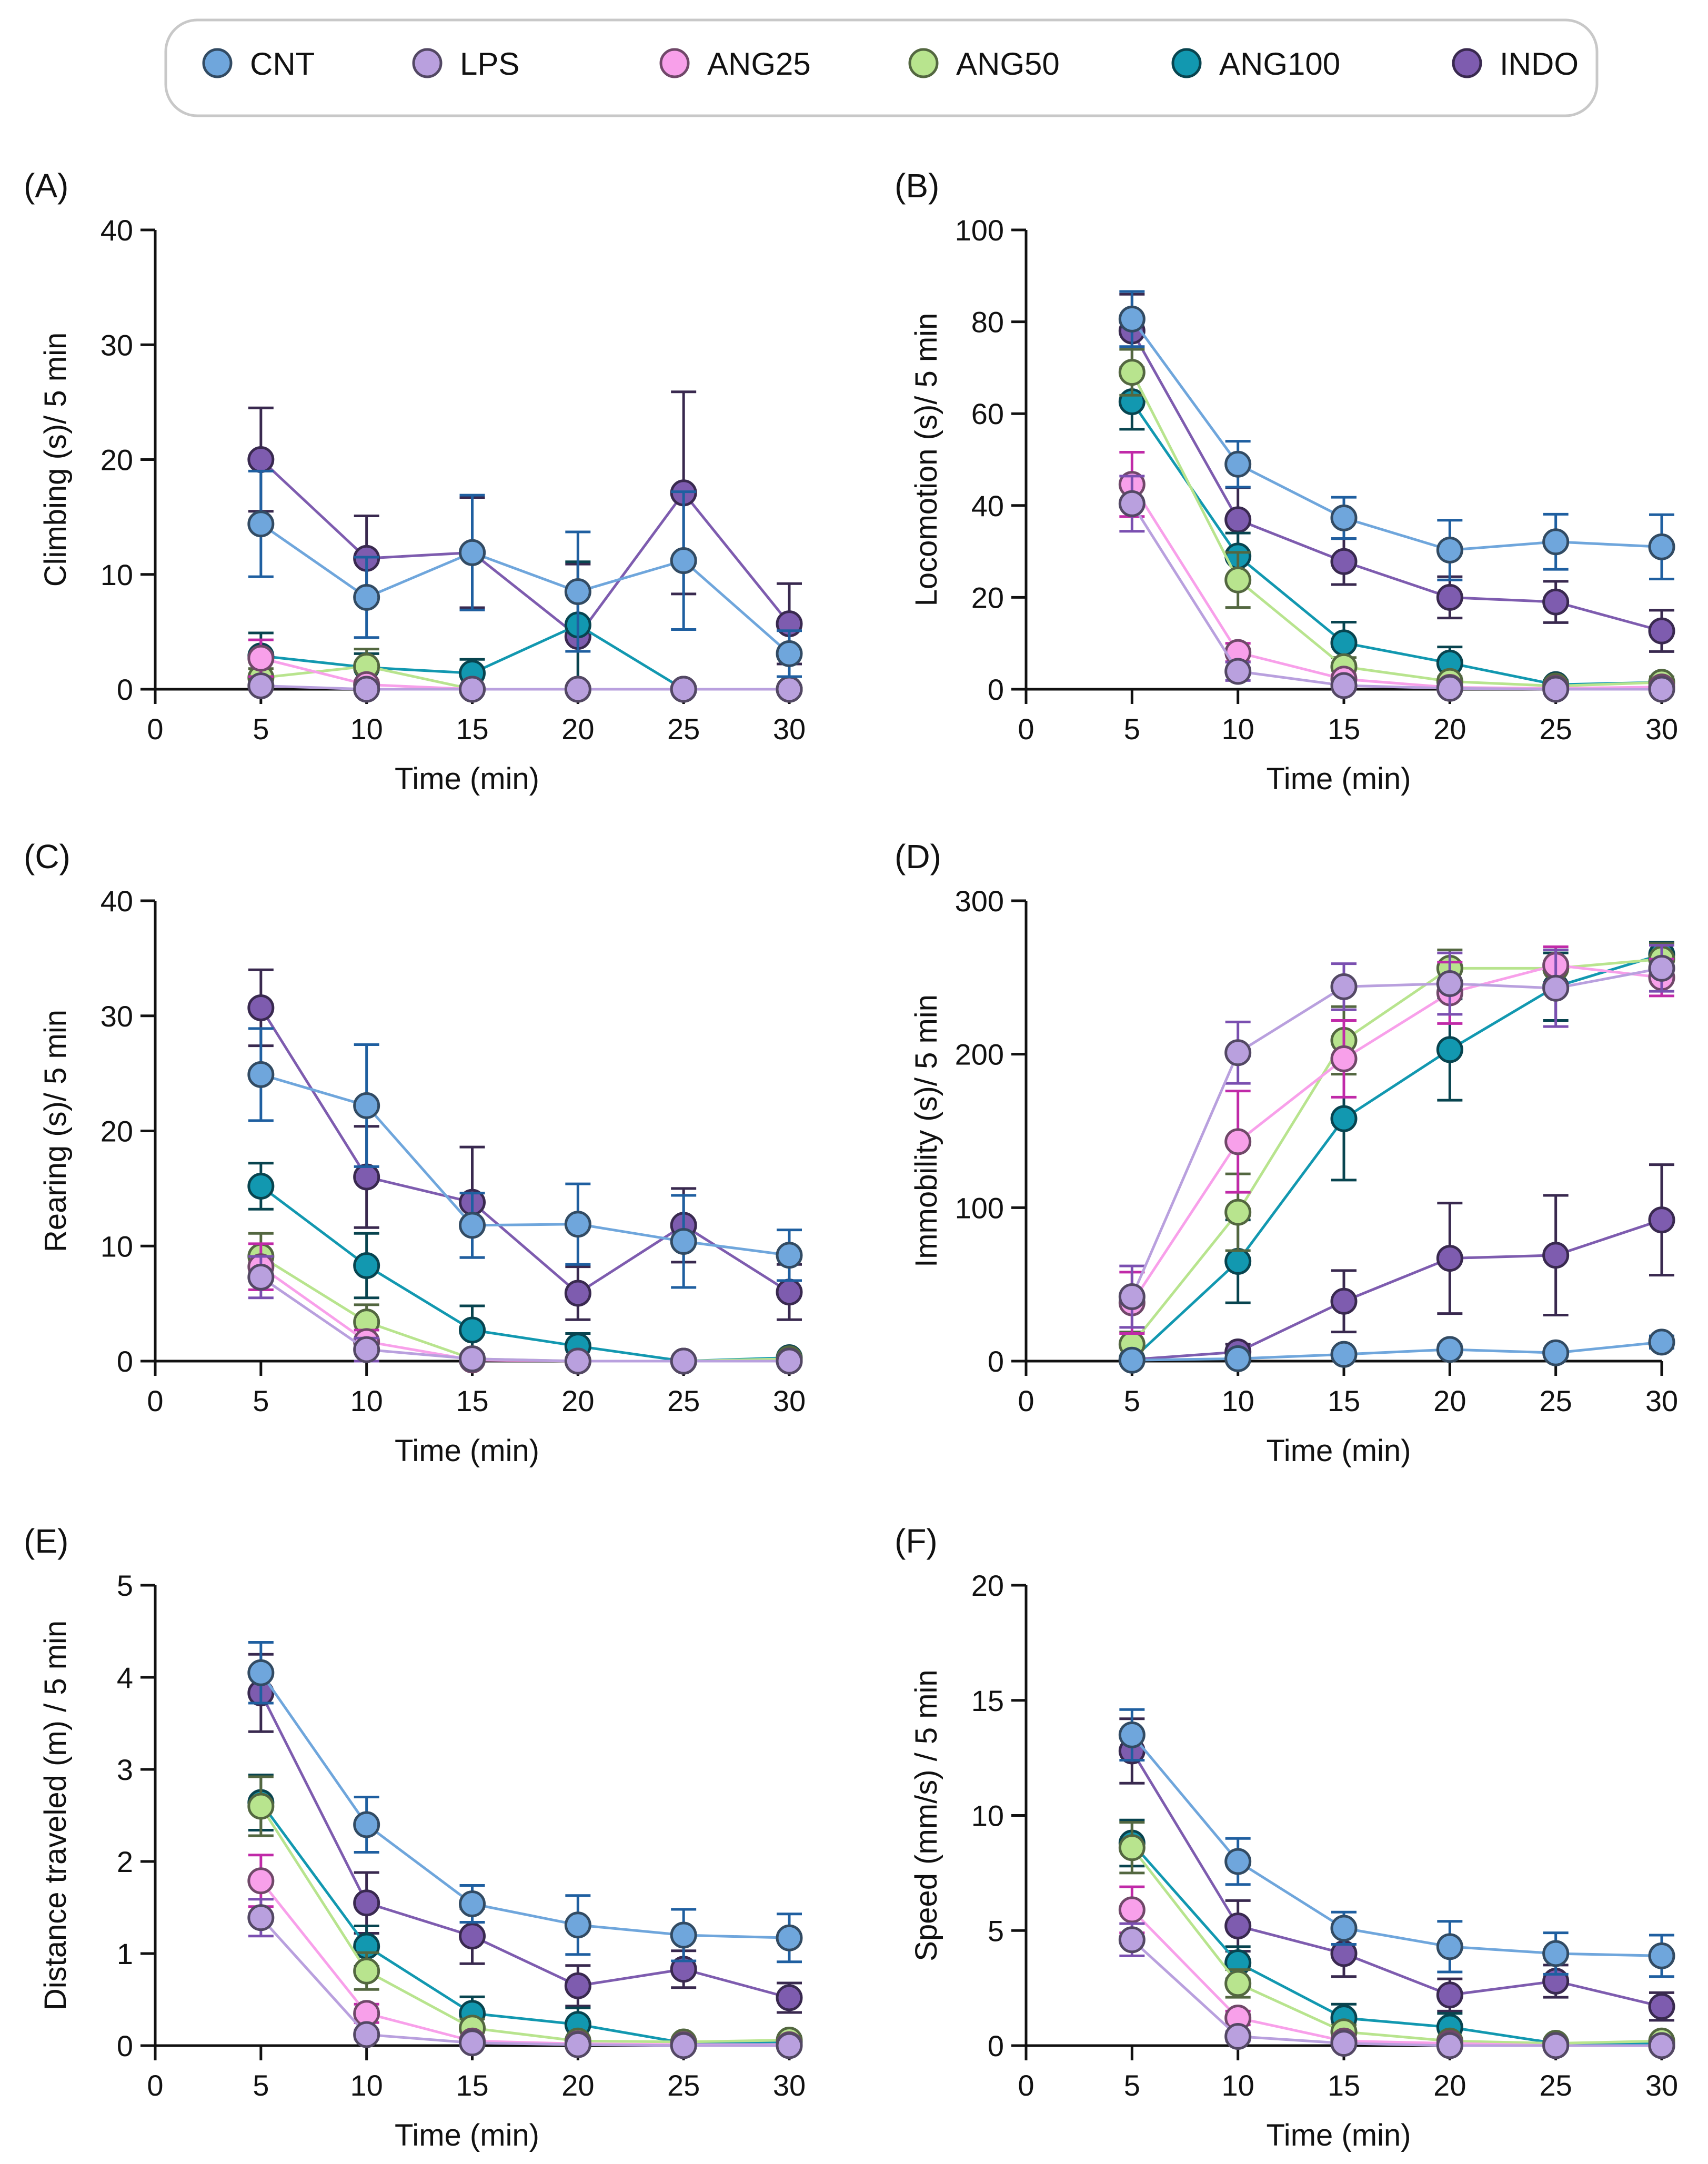  What do you see at coordinates (1238, 729) in the screenshot?
I see `x-tick-label: 10` at bounding box center [1238, 729].